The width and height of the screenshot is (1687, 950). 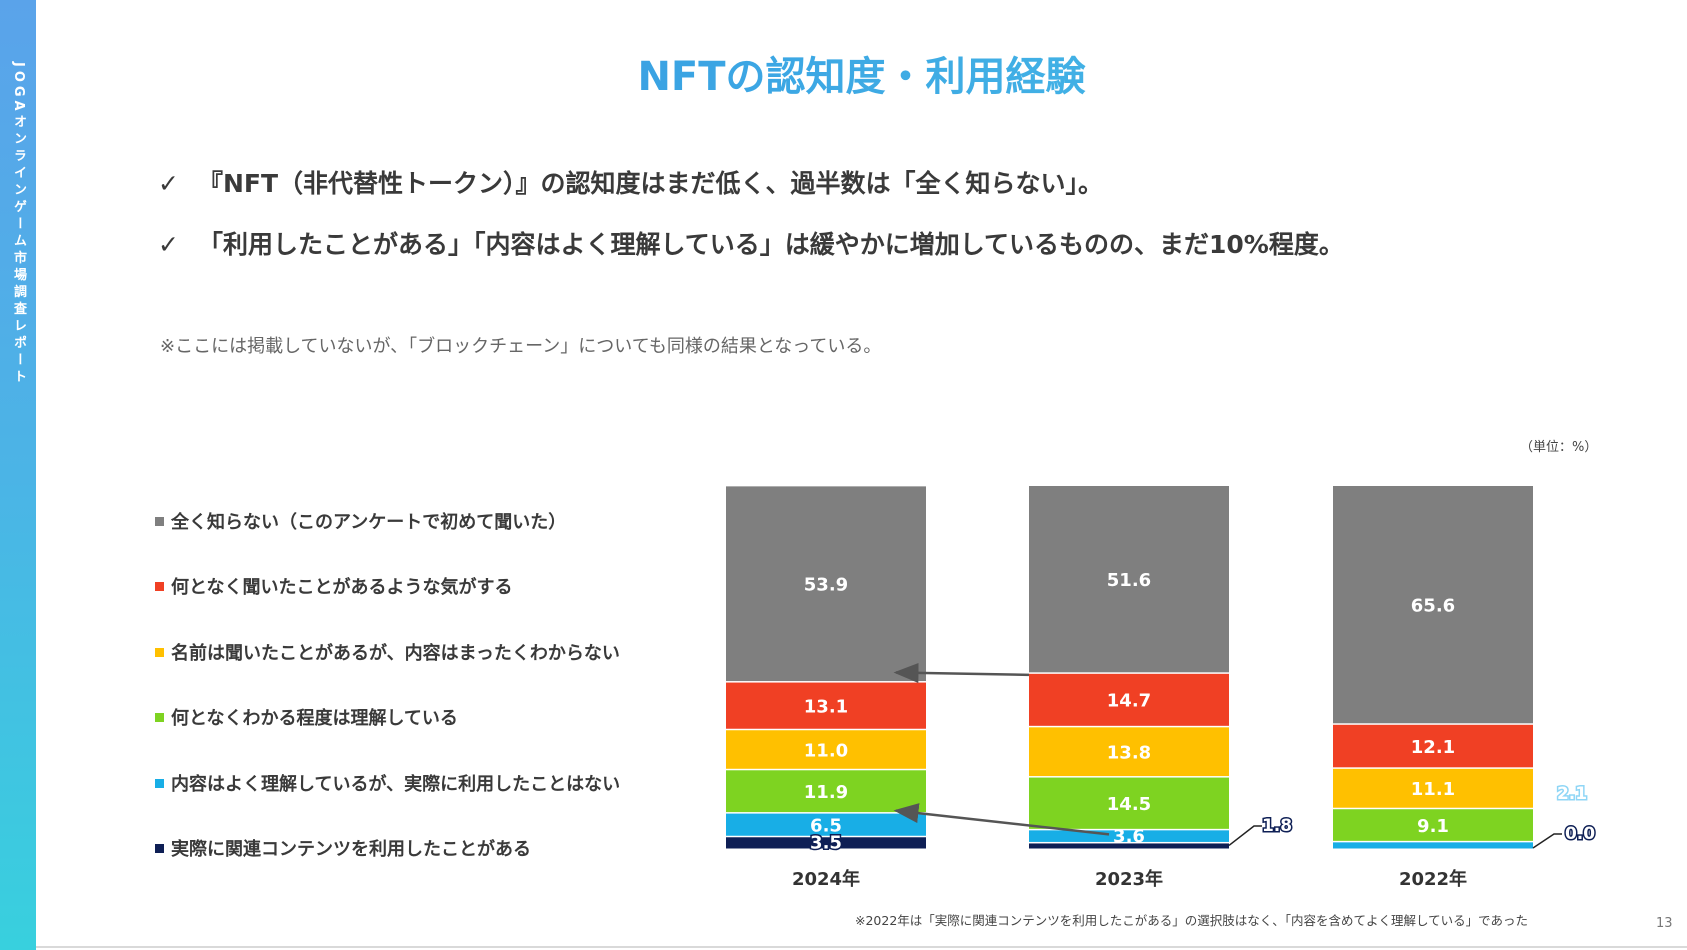 I want to click on bullet-1-text: 『NFT（非代替性トークン）』の認知度はまだ低く、過半数は「全く知らない」。, so click(x=651, y=183).